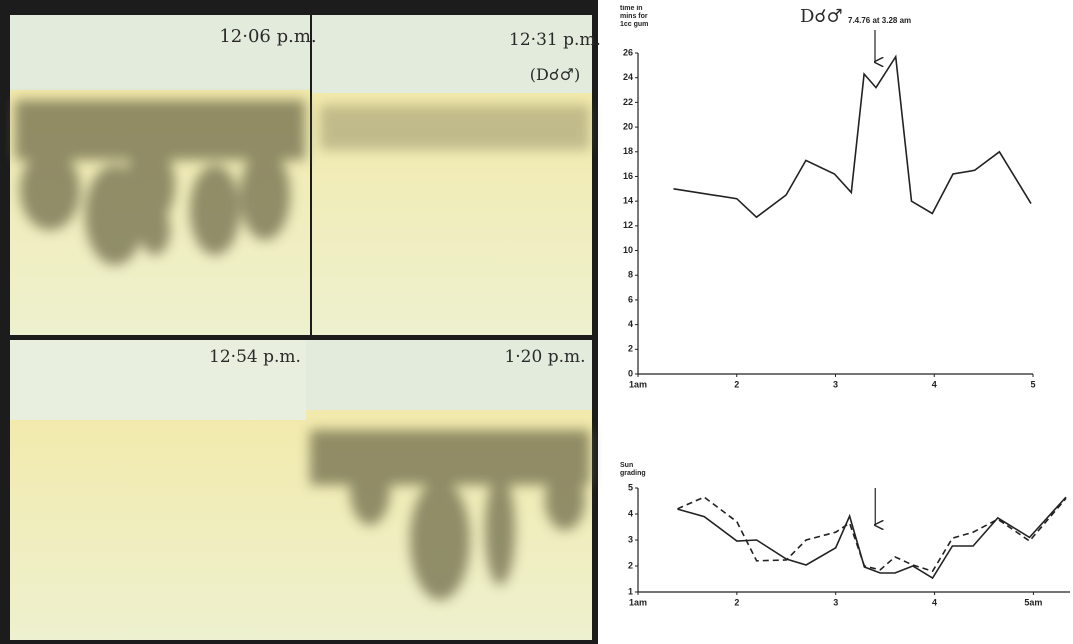 This screenshot has height=644, width=1073. I want to click on y-tick-label: 10, so click(628, 250).